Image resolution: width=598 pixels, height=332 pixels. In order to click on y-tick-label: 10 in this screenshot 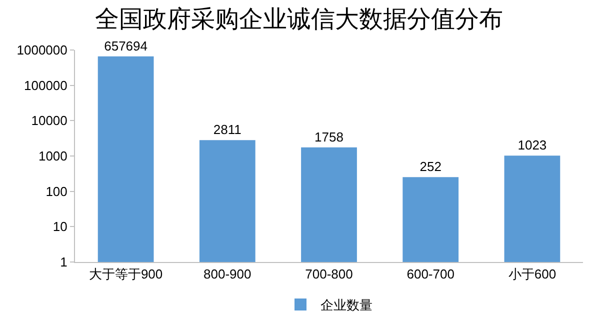, I will do `click(60, 226)`.